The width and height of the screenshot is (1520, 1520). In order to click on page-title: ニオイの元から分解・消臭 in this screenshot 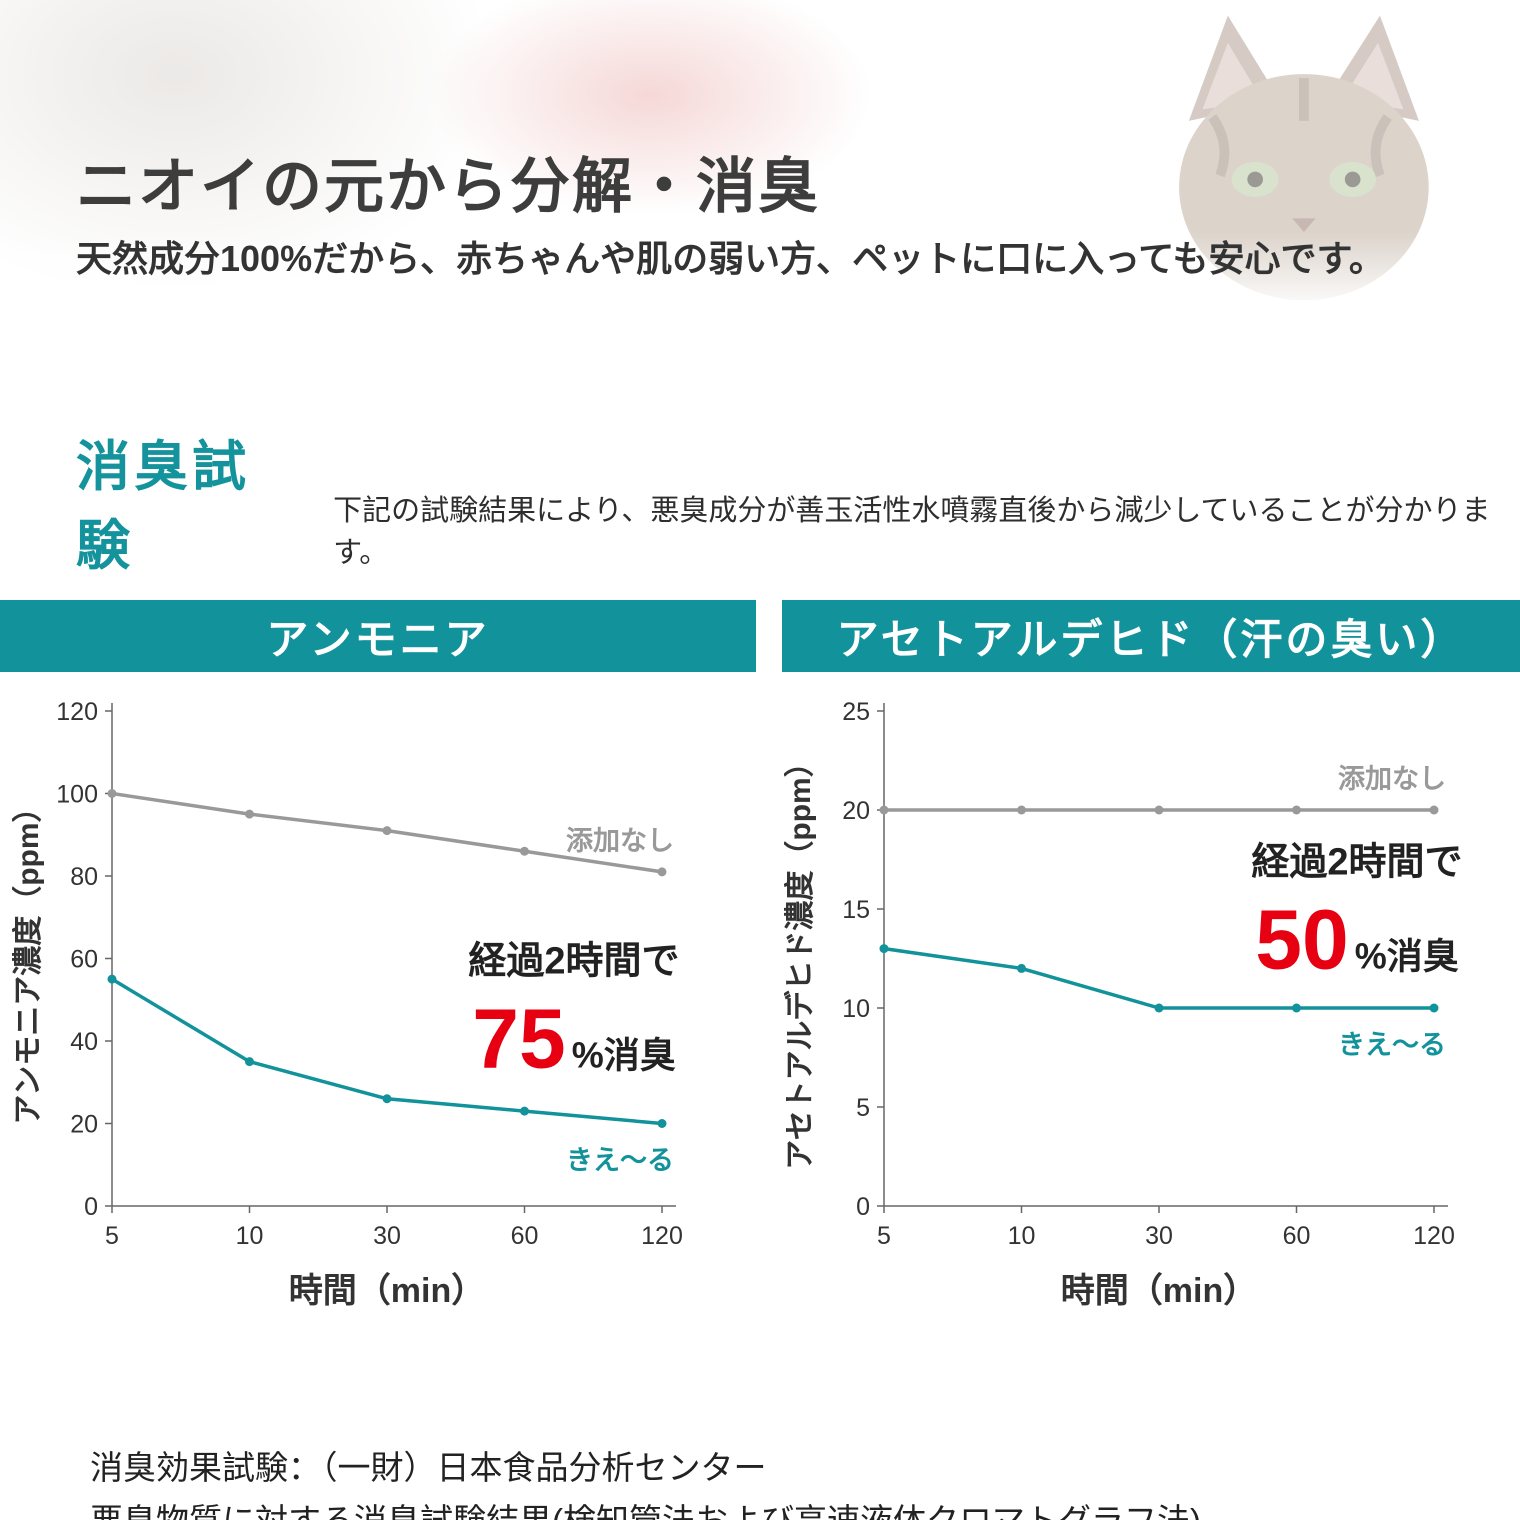, I will do `click(448, 186)`.